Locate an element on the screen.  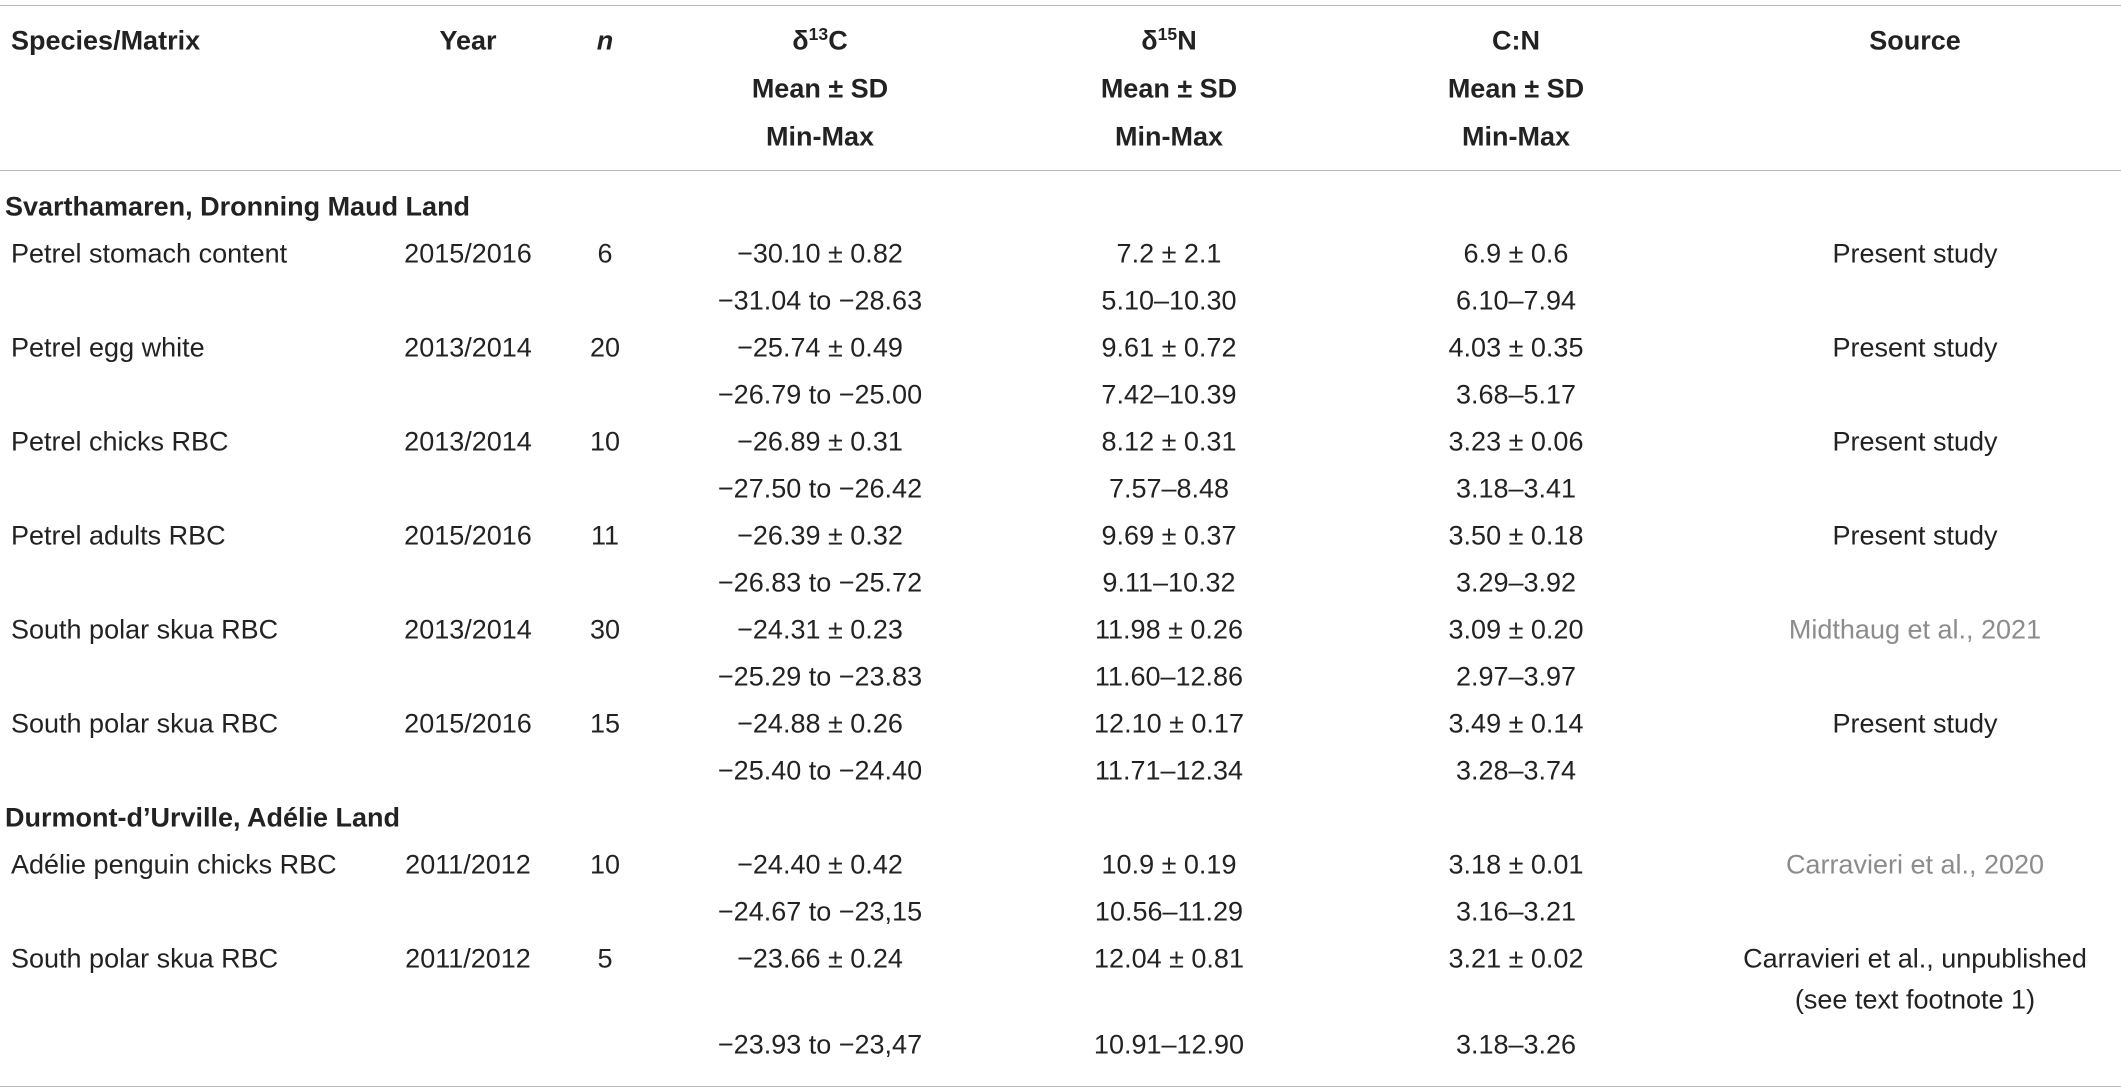
d15n-range: 5.10–10.30 is located at coordinates (1169, 300).